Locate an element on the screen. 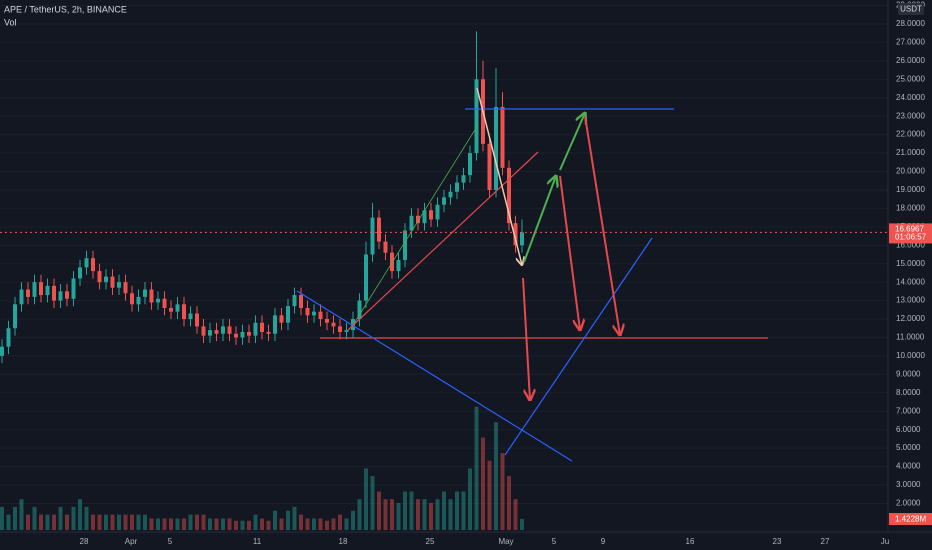  last-price: 16.6967 is located at coordinates (909, 229).